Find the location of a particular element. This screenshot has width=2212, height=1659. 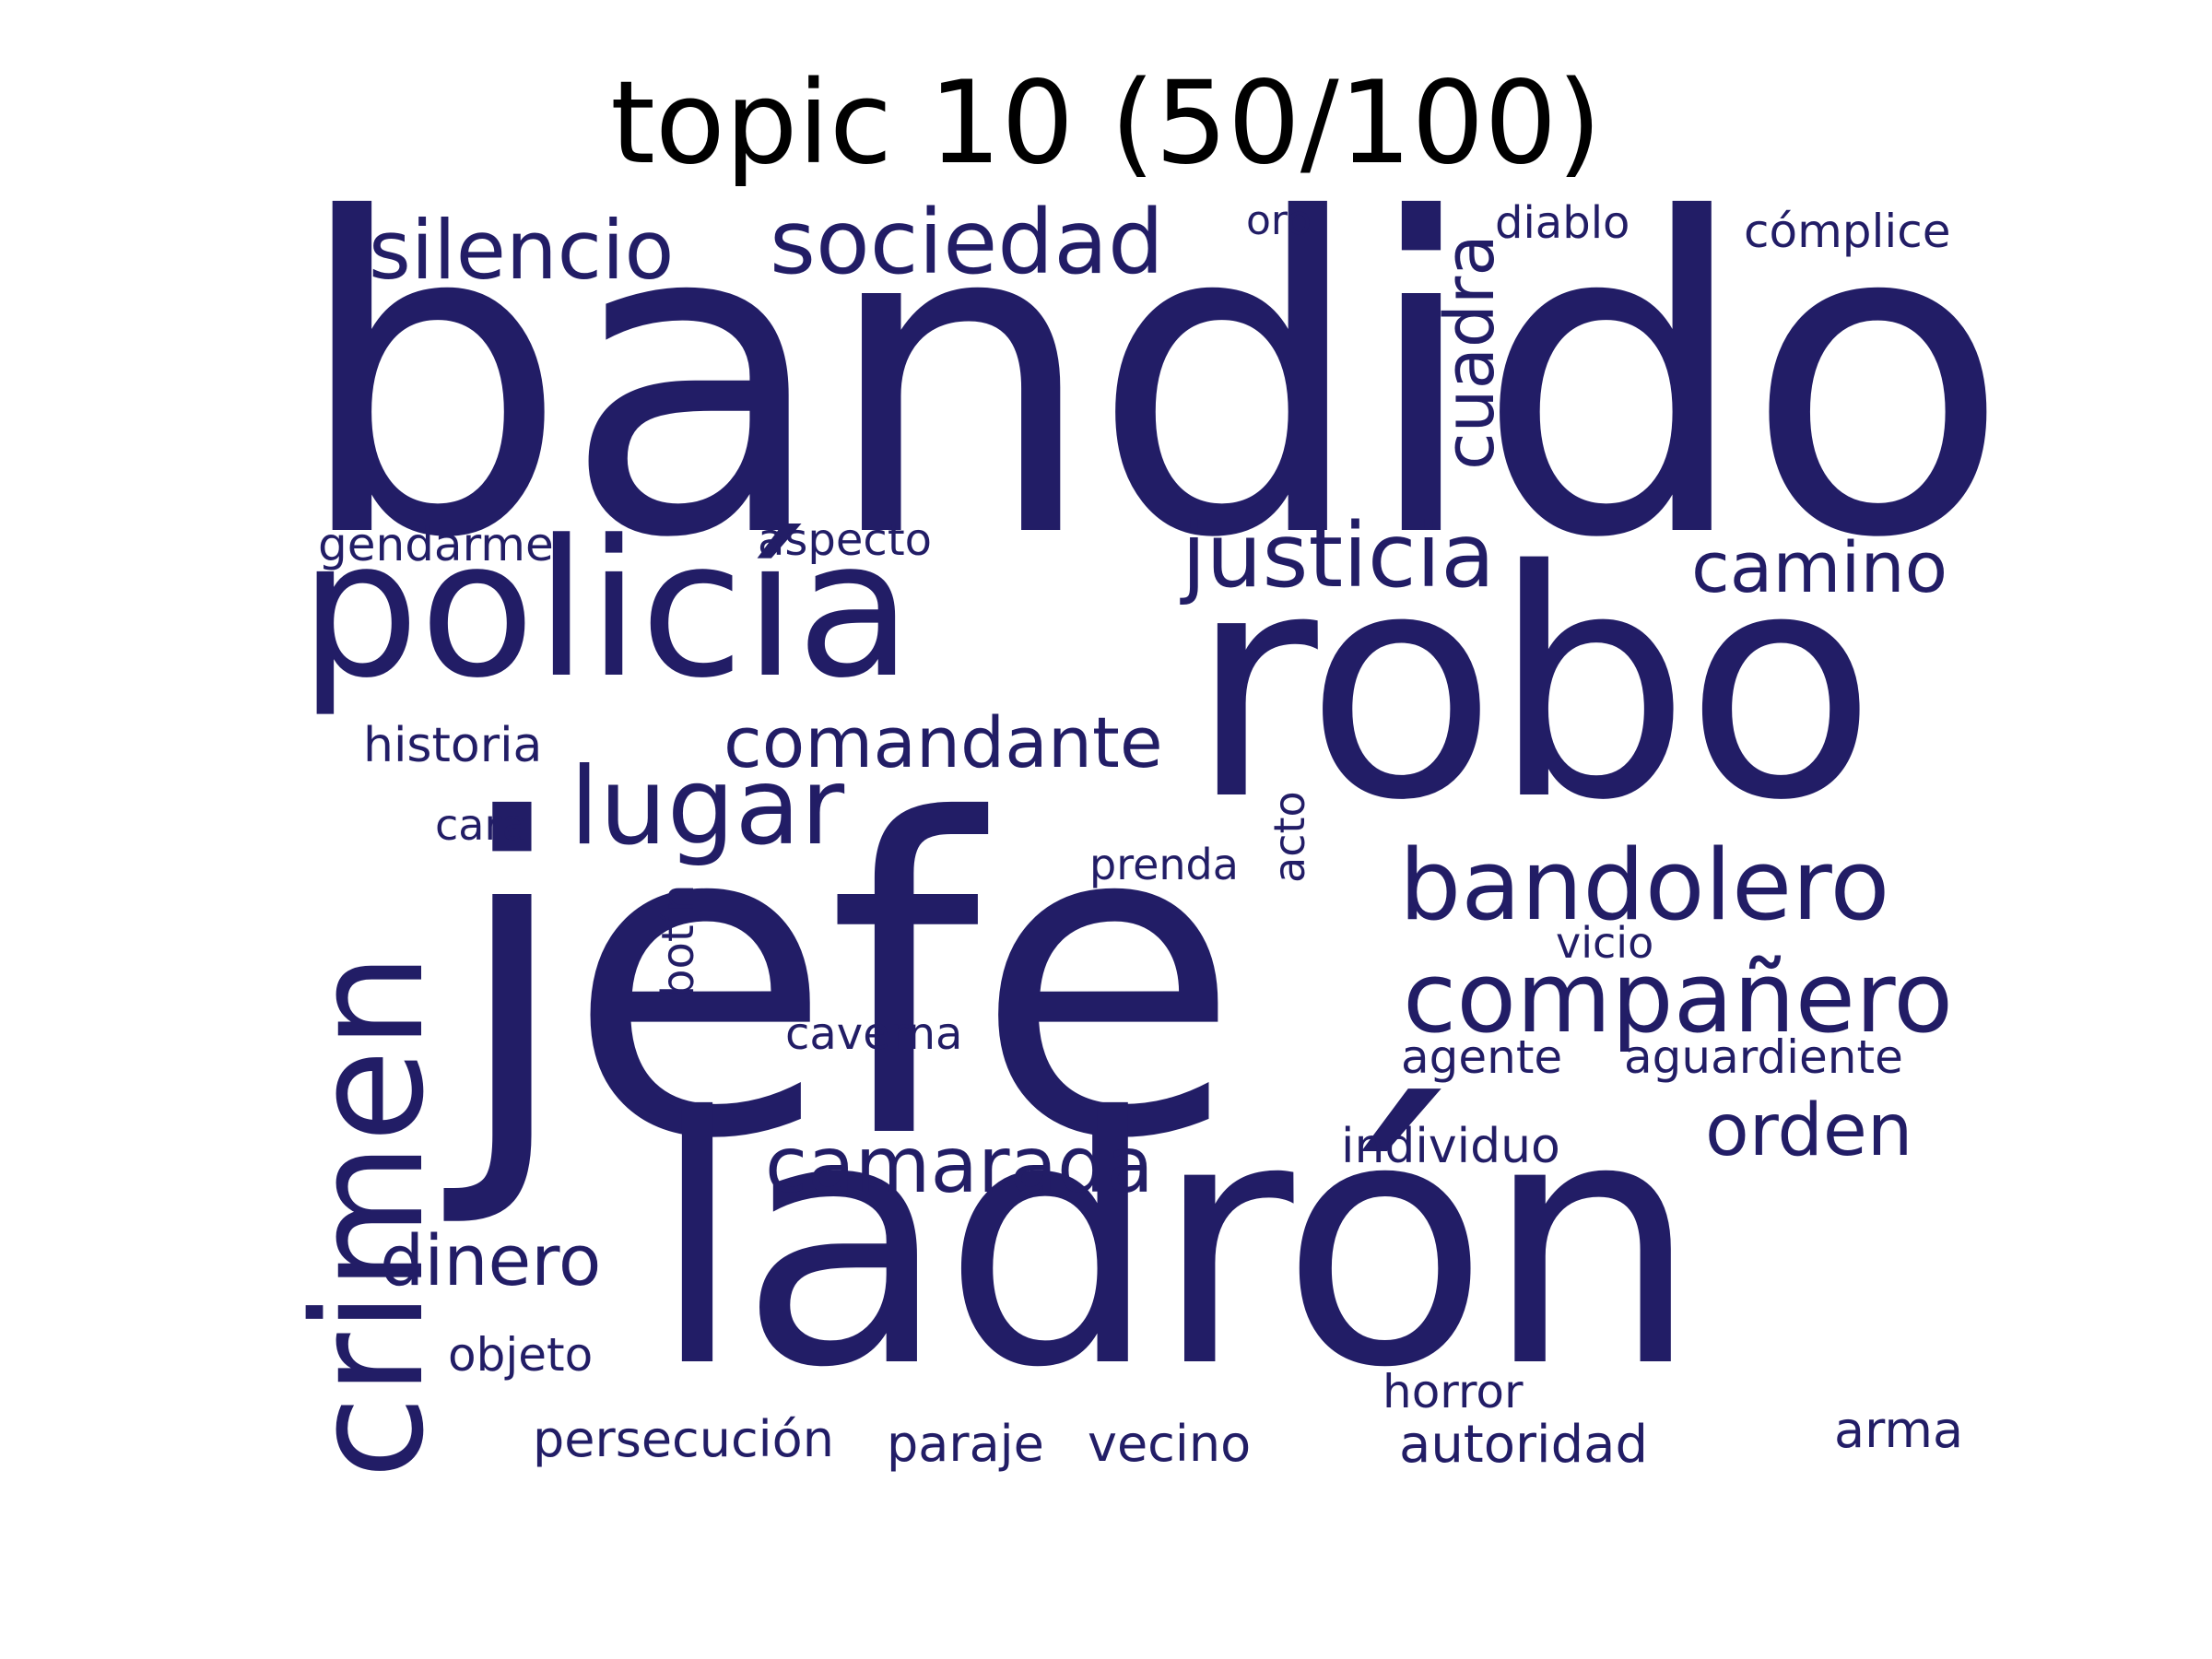

word-silencio: silencio is located at coordinates (522, 250).